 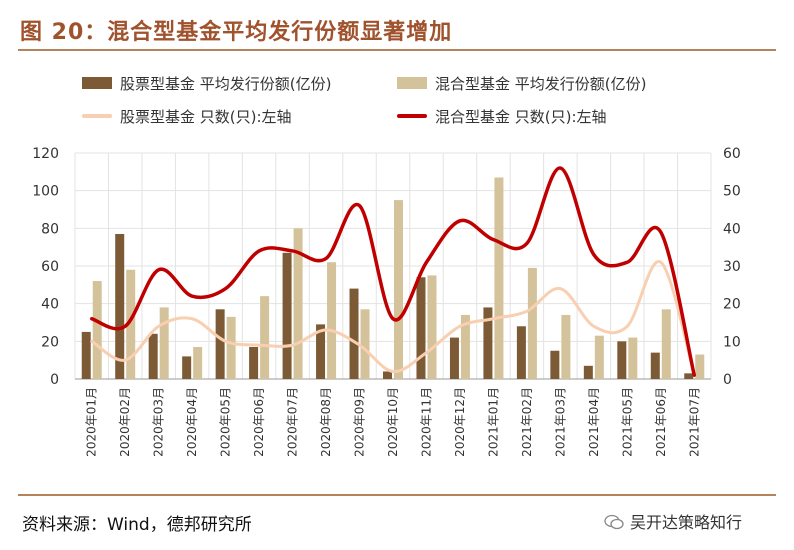 I want to click on wechat-icon, so click(x=614, y=522).